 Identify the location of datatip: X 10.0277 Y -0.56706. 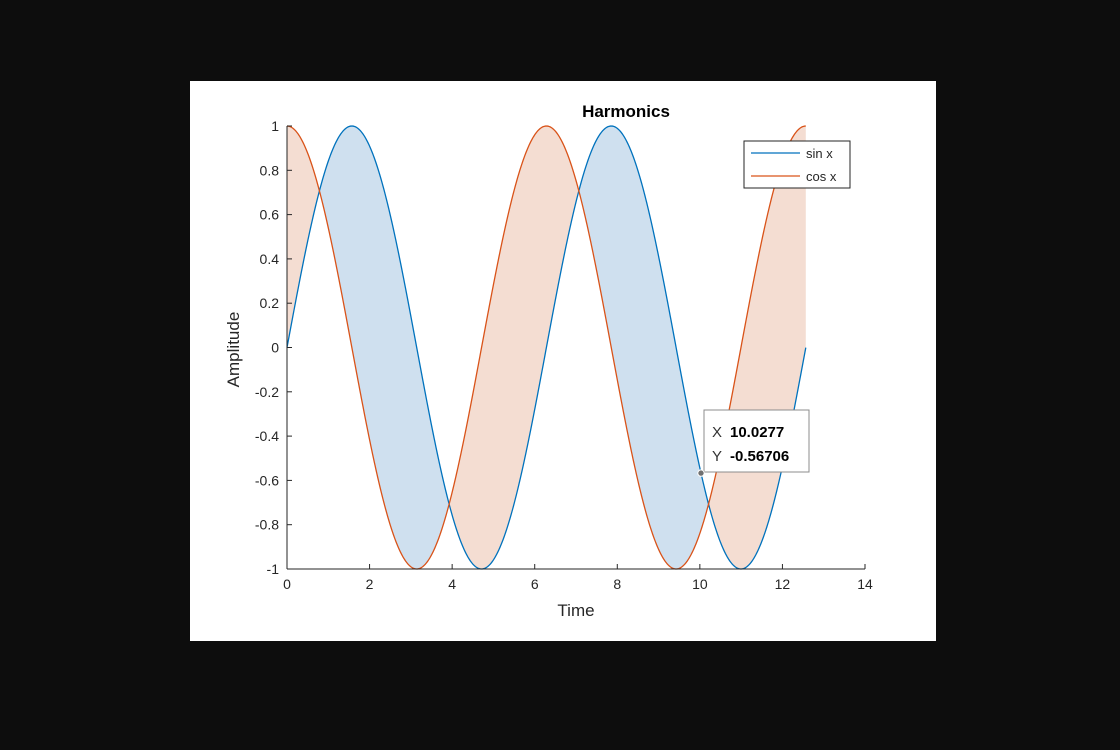
(753, 443).